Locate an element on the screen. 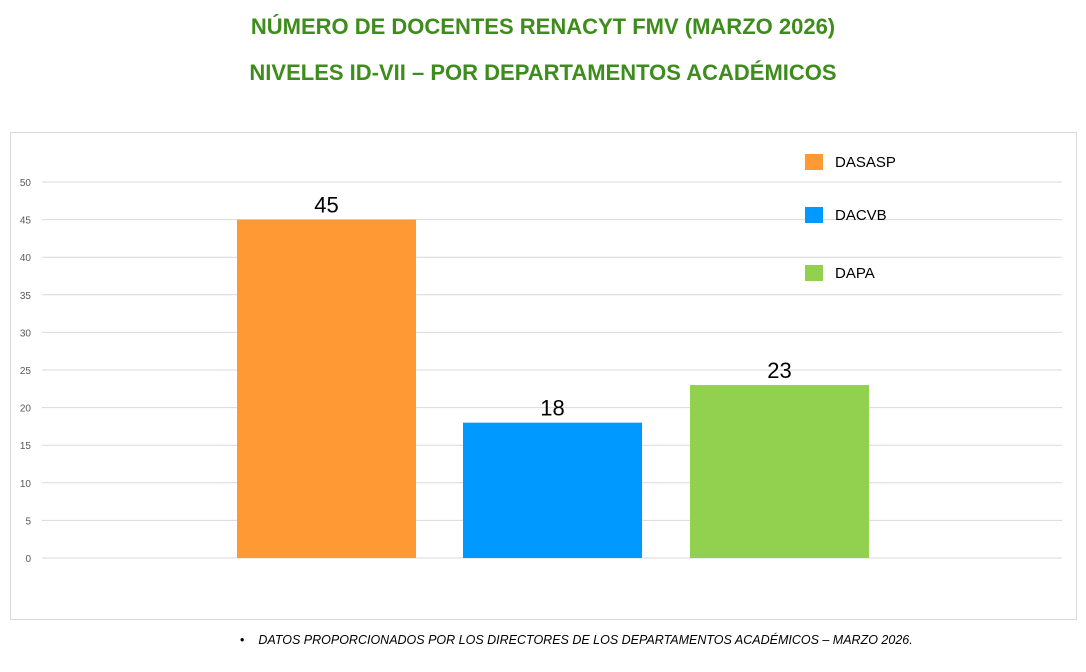  bar-dacvb is located at coordinates (552, 490).